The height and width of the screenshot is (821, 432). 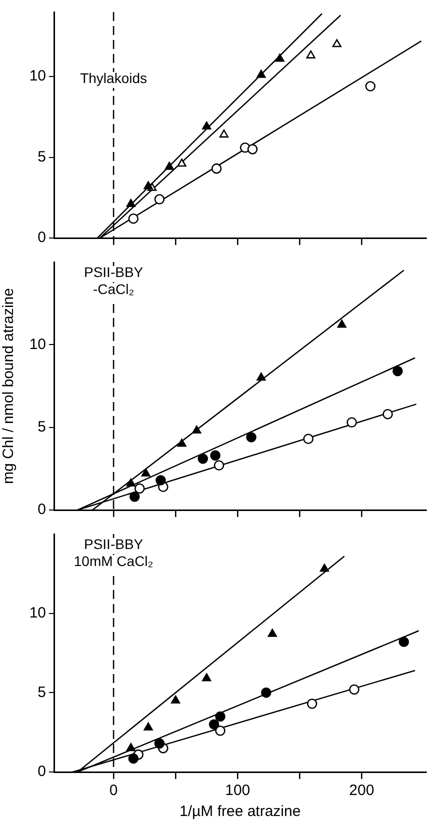 I want to click on x-axis-title: 1/µM free atrazine, so click(x=240, y=811).